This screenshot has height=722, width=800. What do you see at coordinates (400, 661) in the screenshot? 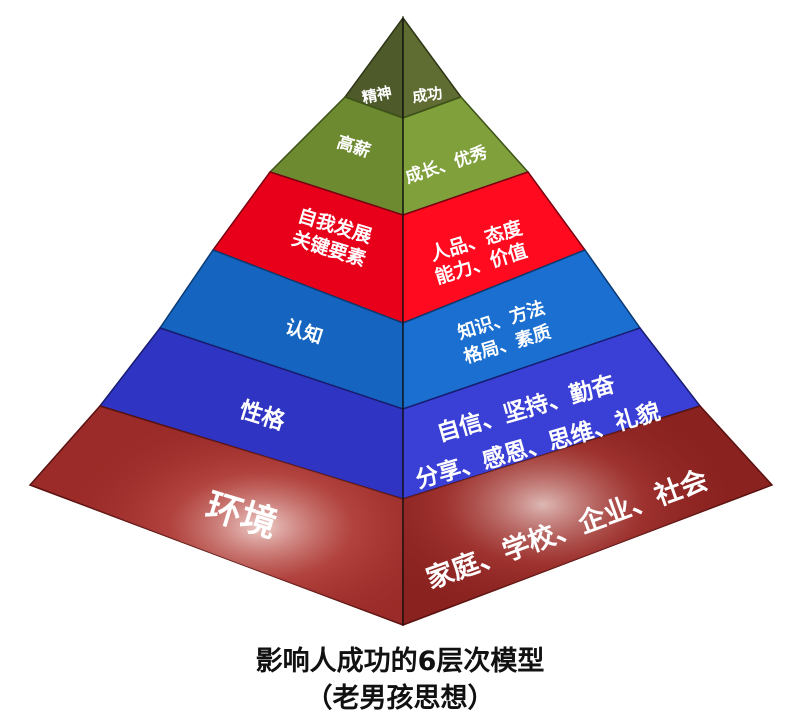
I see `diagram-title: 影响人成功的6层次模型` at bounding box center [400, 661].